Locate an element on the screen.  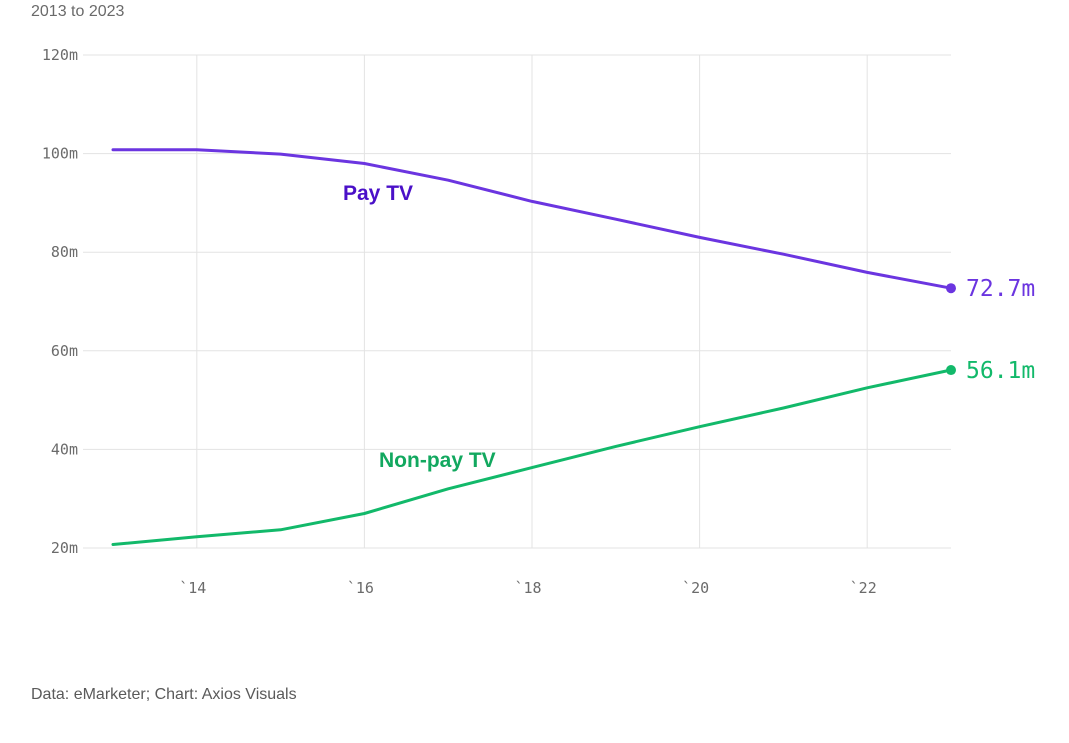
series-name-label: Non-pay TV is located at coordinates (437, 460).